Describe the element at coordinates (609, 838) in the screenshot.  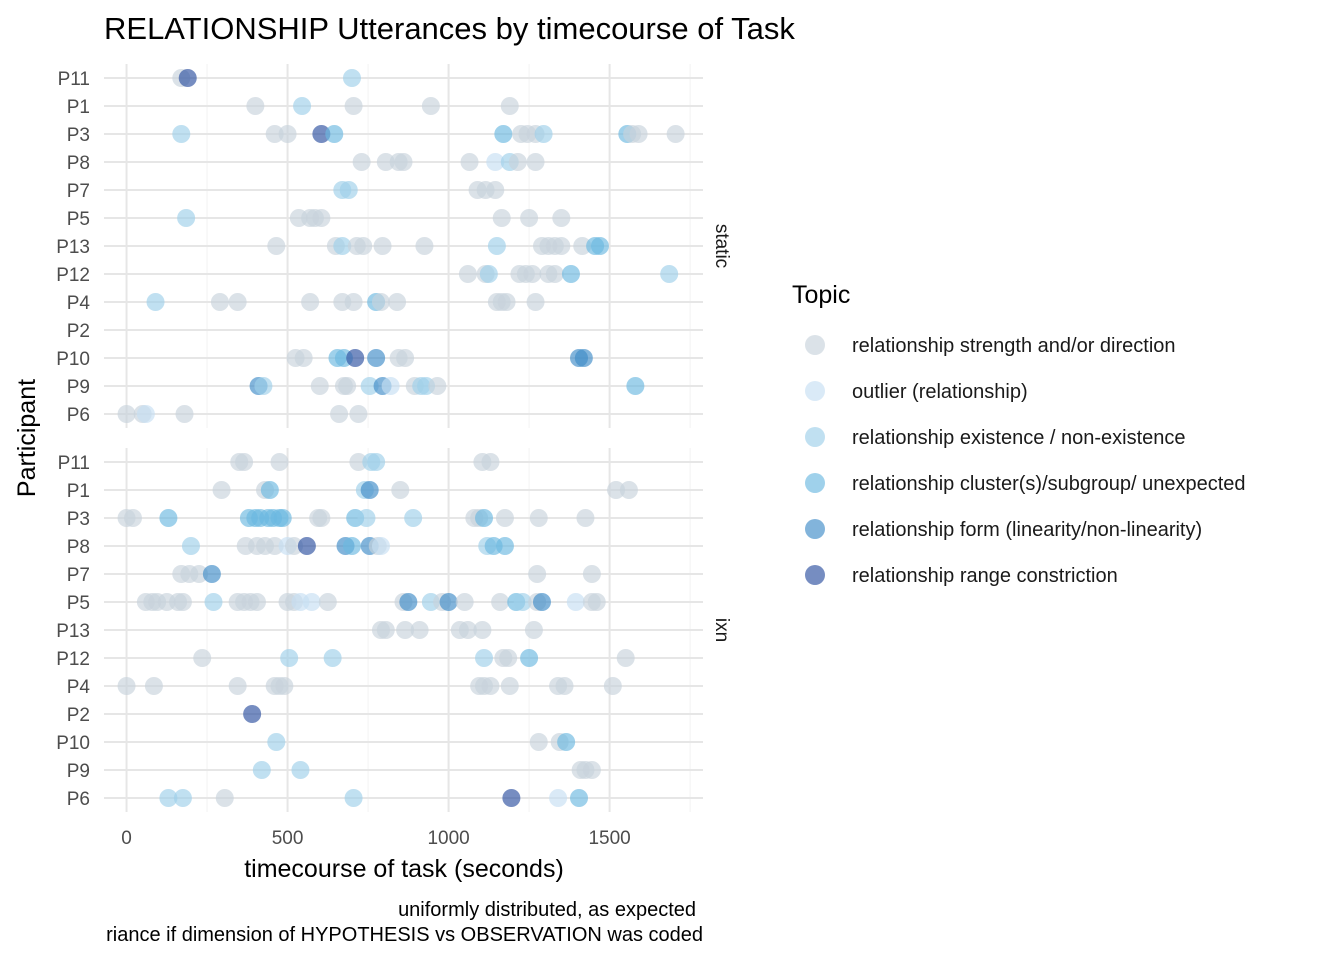
I see `x-tick-label: 1500` at that location.